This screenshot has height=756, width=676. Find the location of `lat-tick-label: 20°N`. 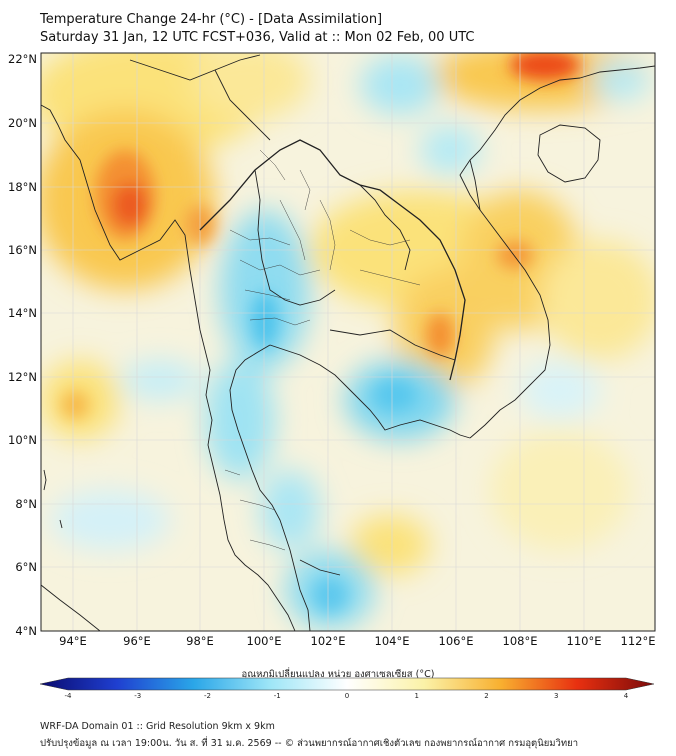

lat-tick-label: 20°N is located at coordinates (22, 123).